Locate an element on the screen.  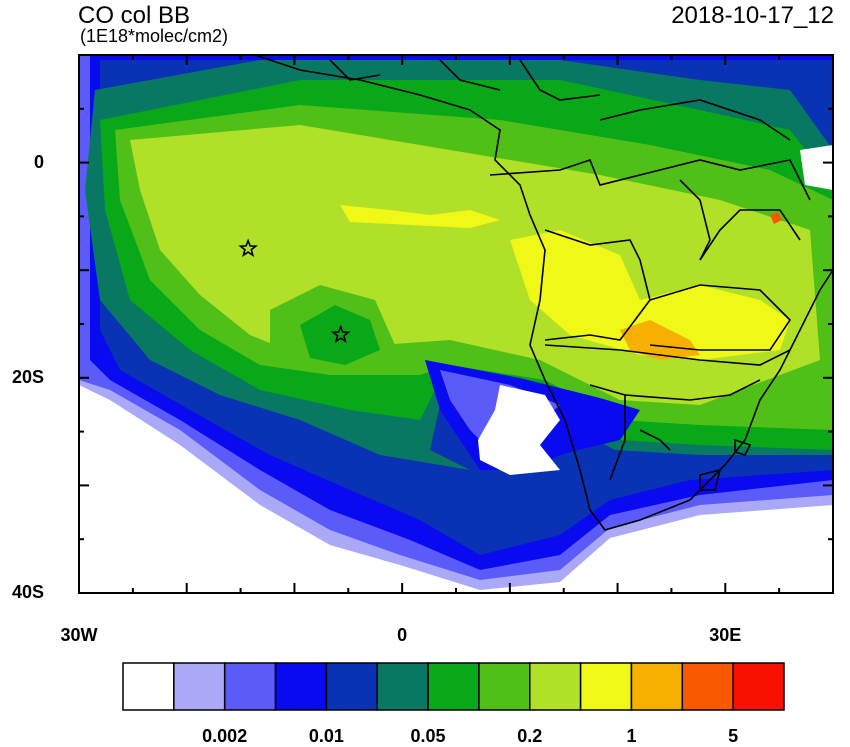
colorbar-label: 5 is located at coordinates (733, 736).